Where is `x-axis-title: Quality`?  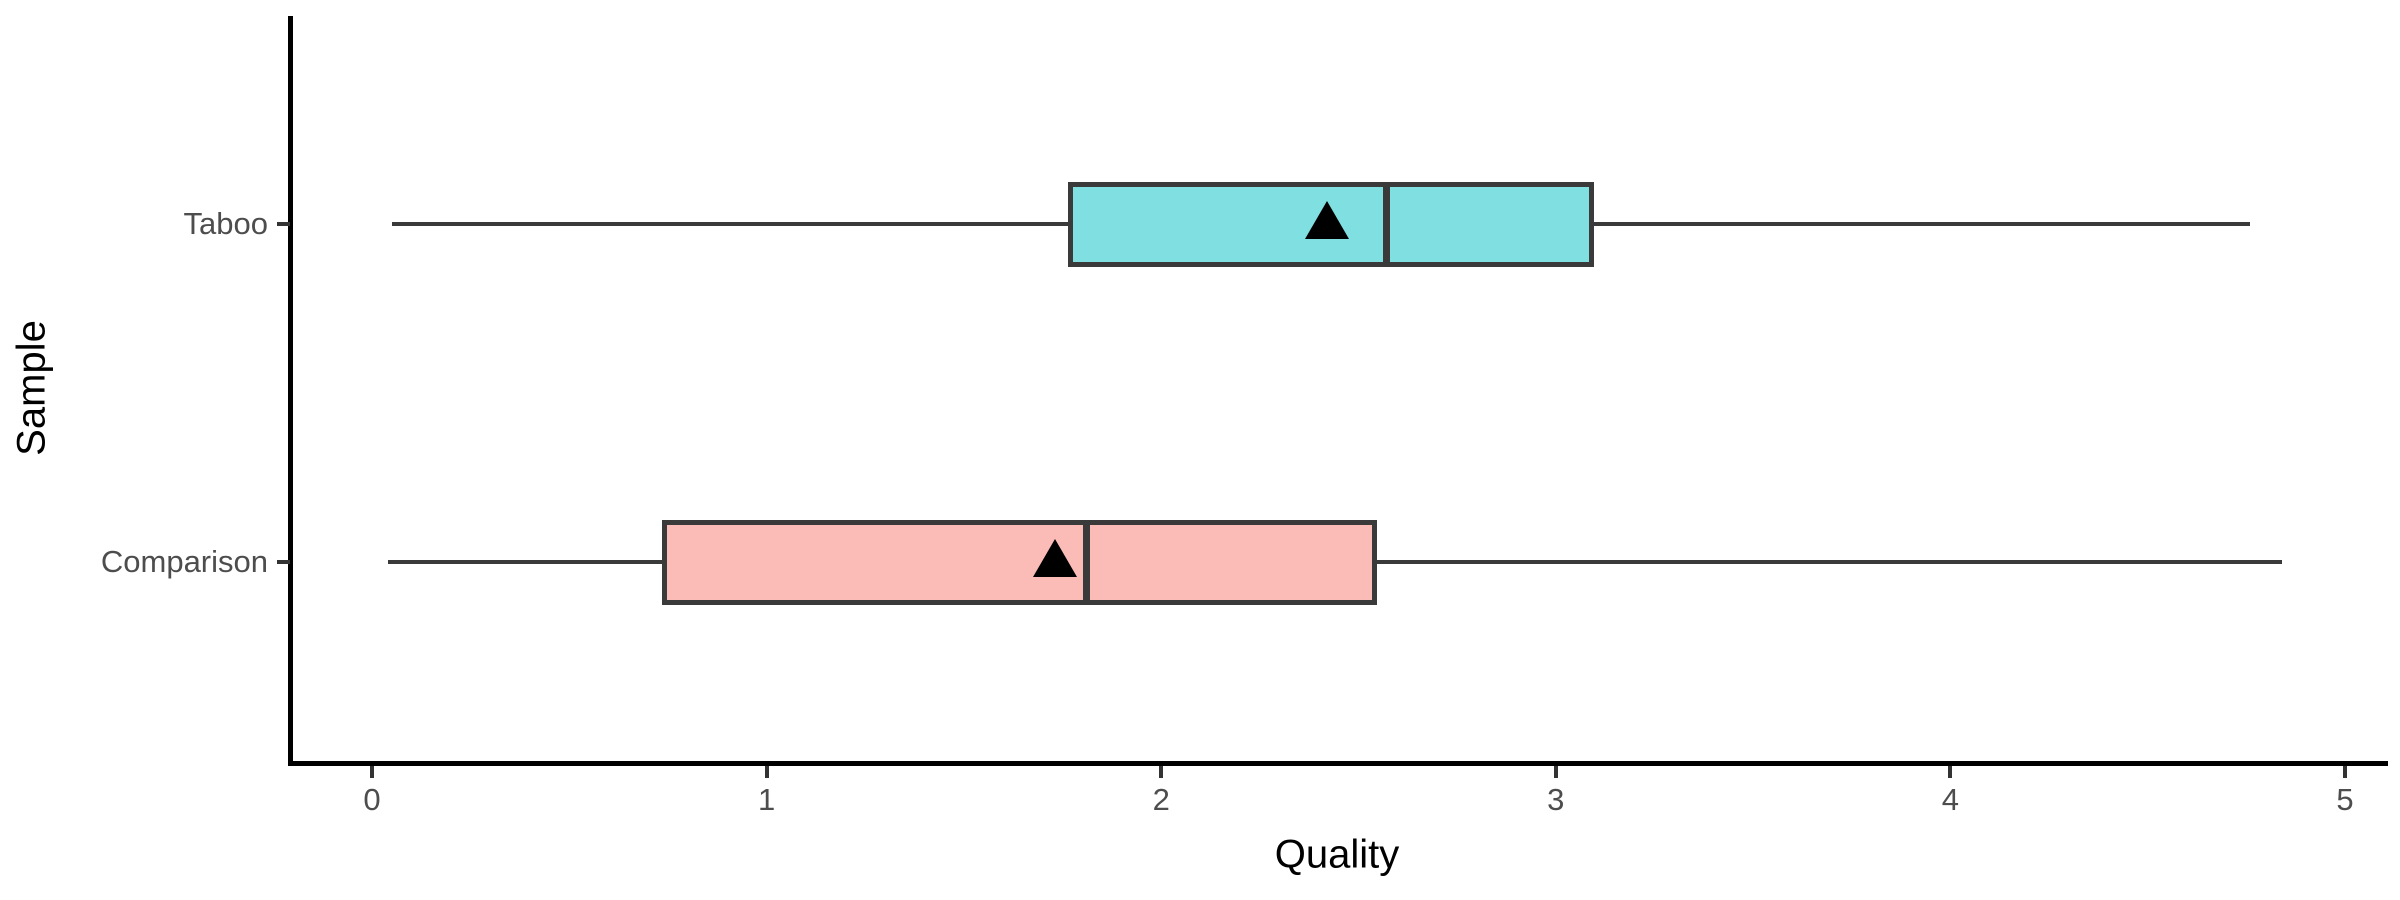
x-axis-title: Quality is located at coordinates (1337, 854).